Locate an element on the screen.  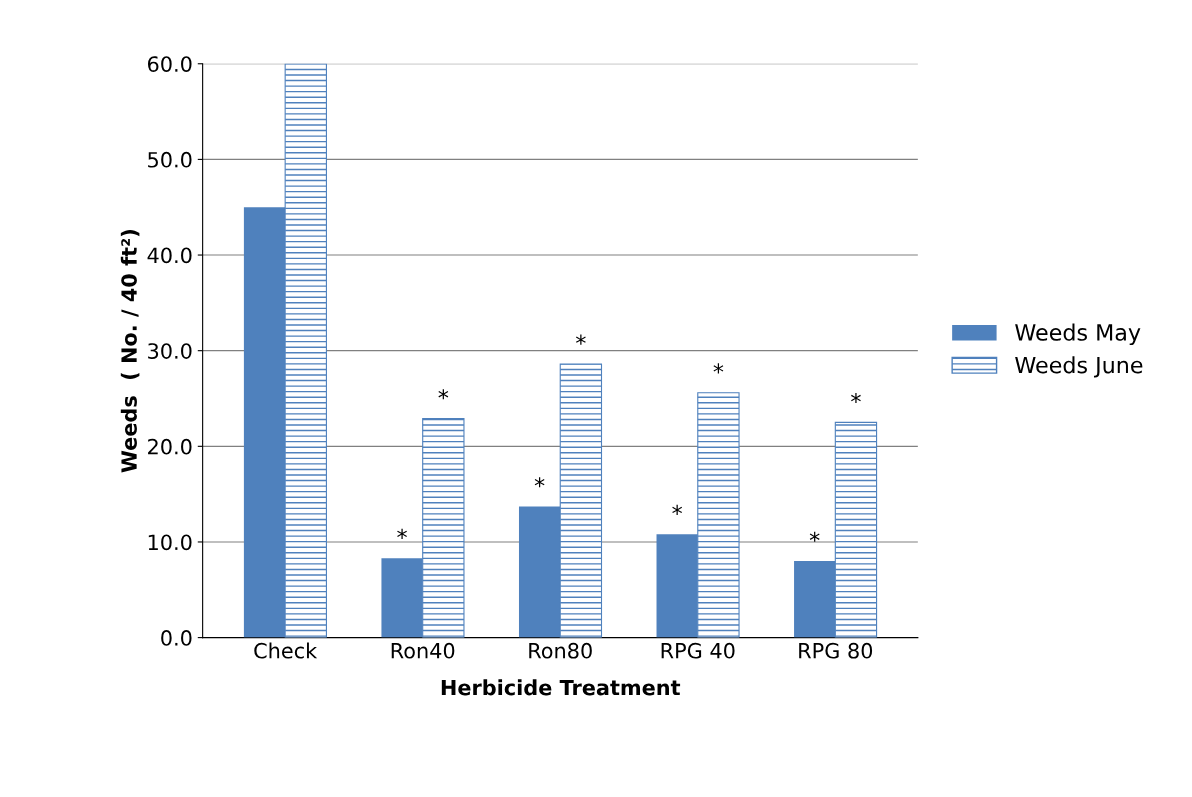
y-tick-label: 40.0 is located at coordinates (169, 255).